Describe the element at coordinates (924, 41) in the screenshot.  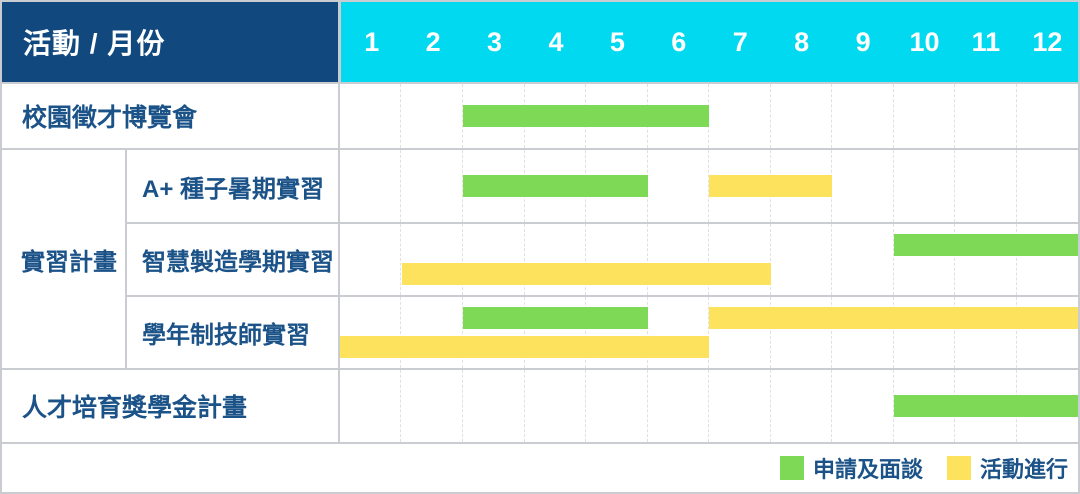
I see `month-label-10: 10` at that location.